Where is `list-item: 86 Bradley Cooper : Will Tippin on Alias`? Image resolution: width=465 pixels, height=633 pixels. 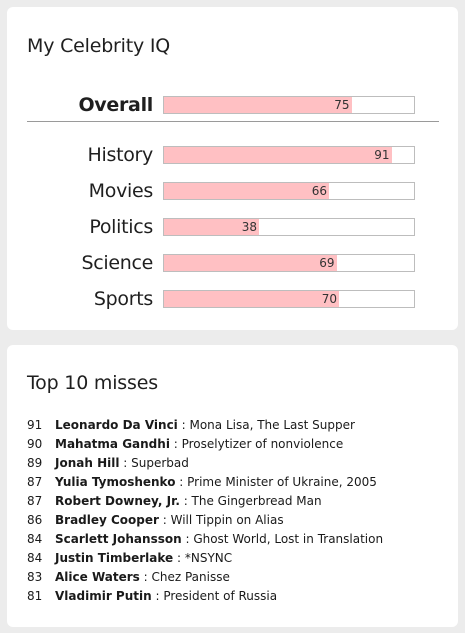
list-item: 86 Bradley Cooper : Will Tippin on Alias is located at coordinates (205, 520).